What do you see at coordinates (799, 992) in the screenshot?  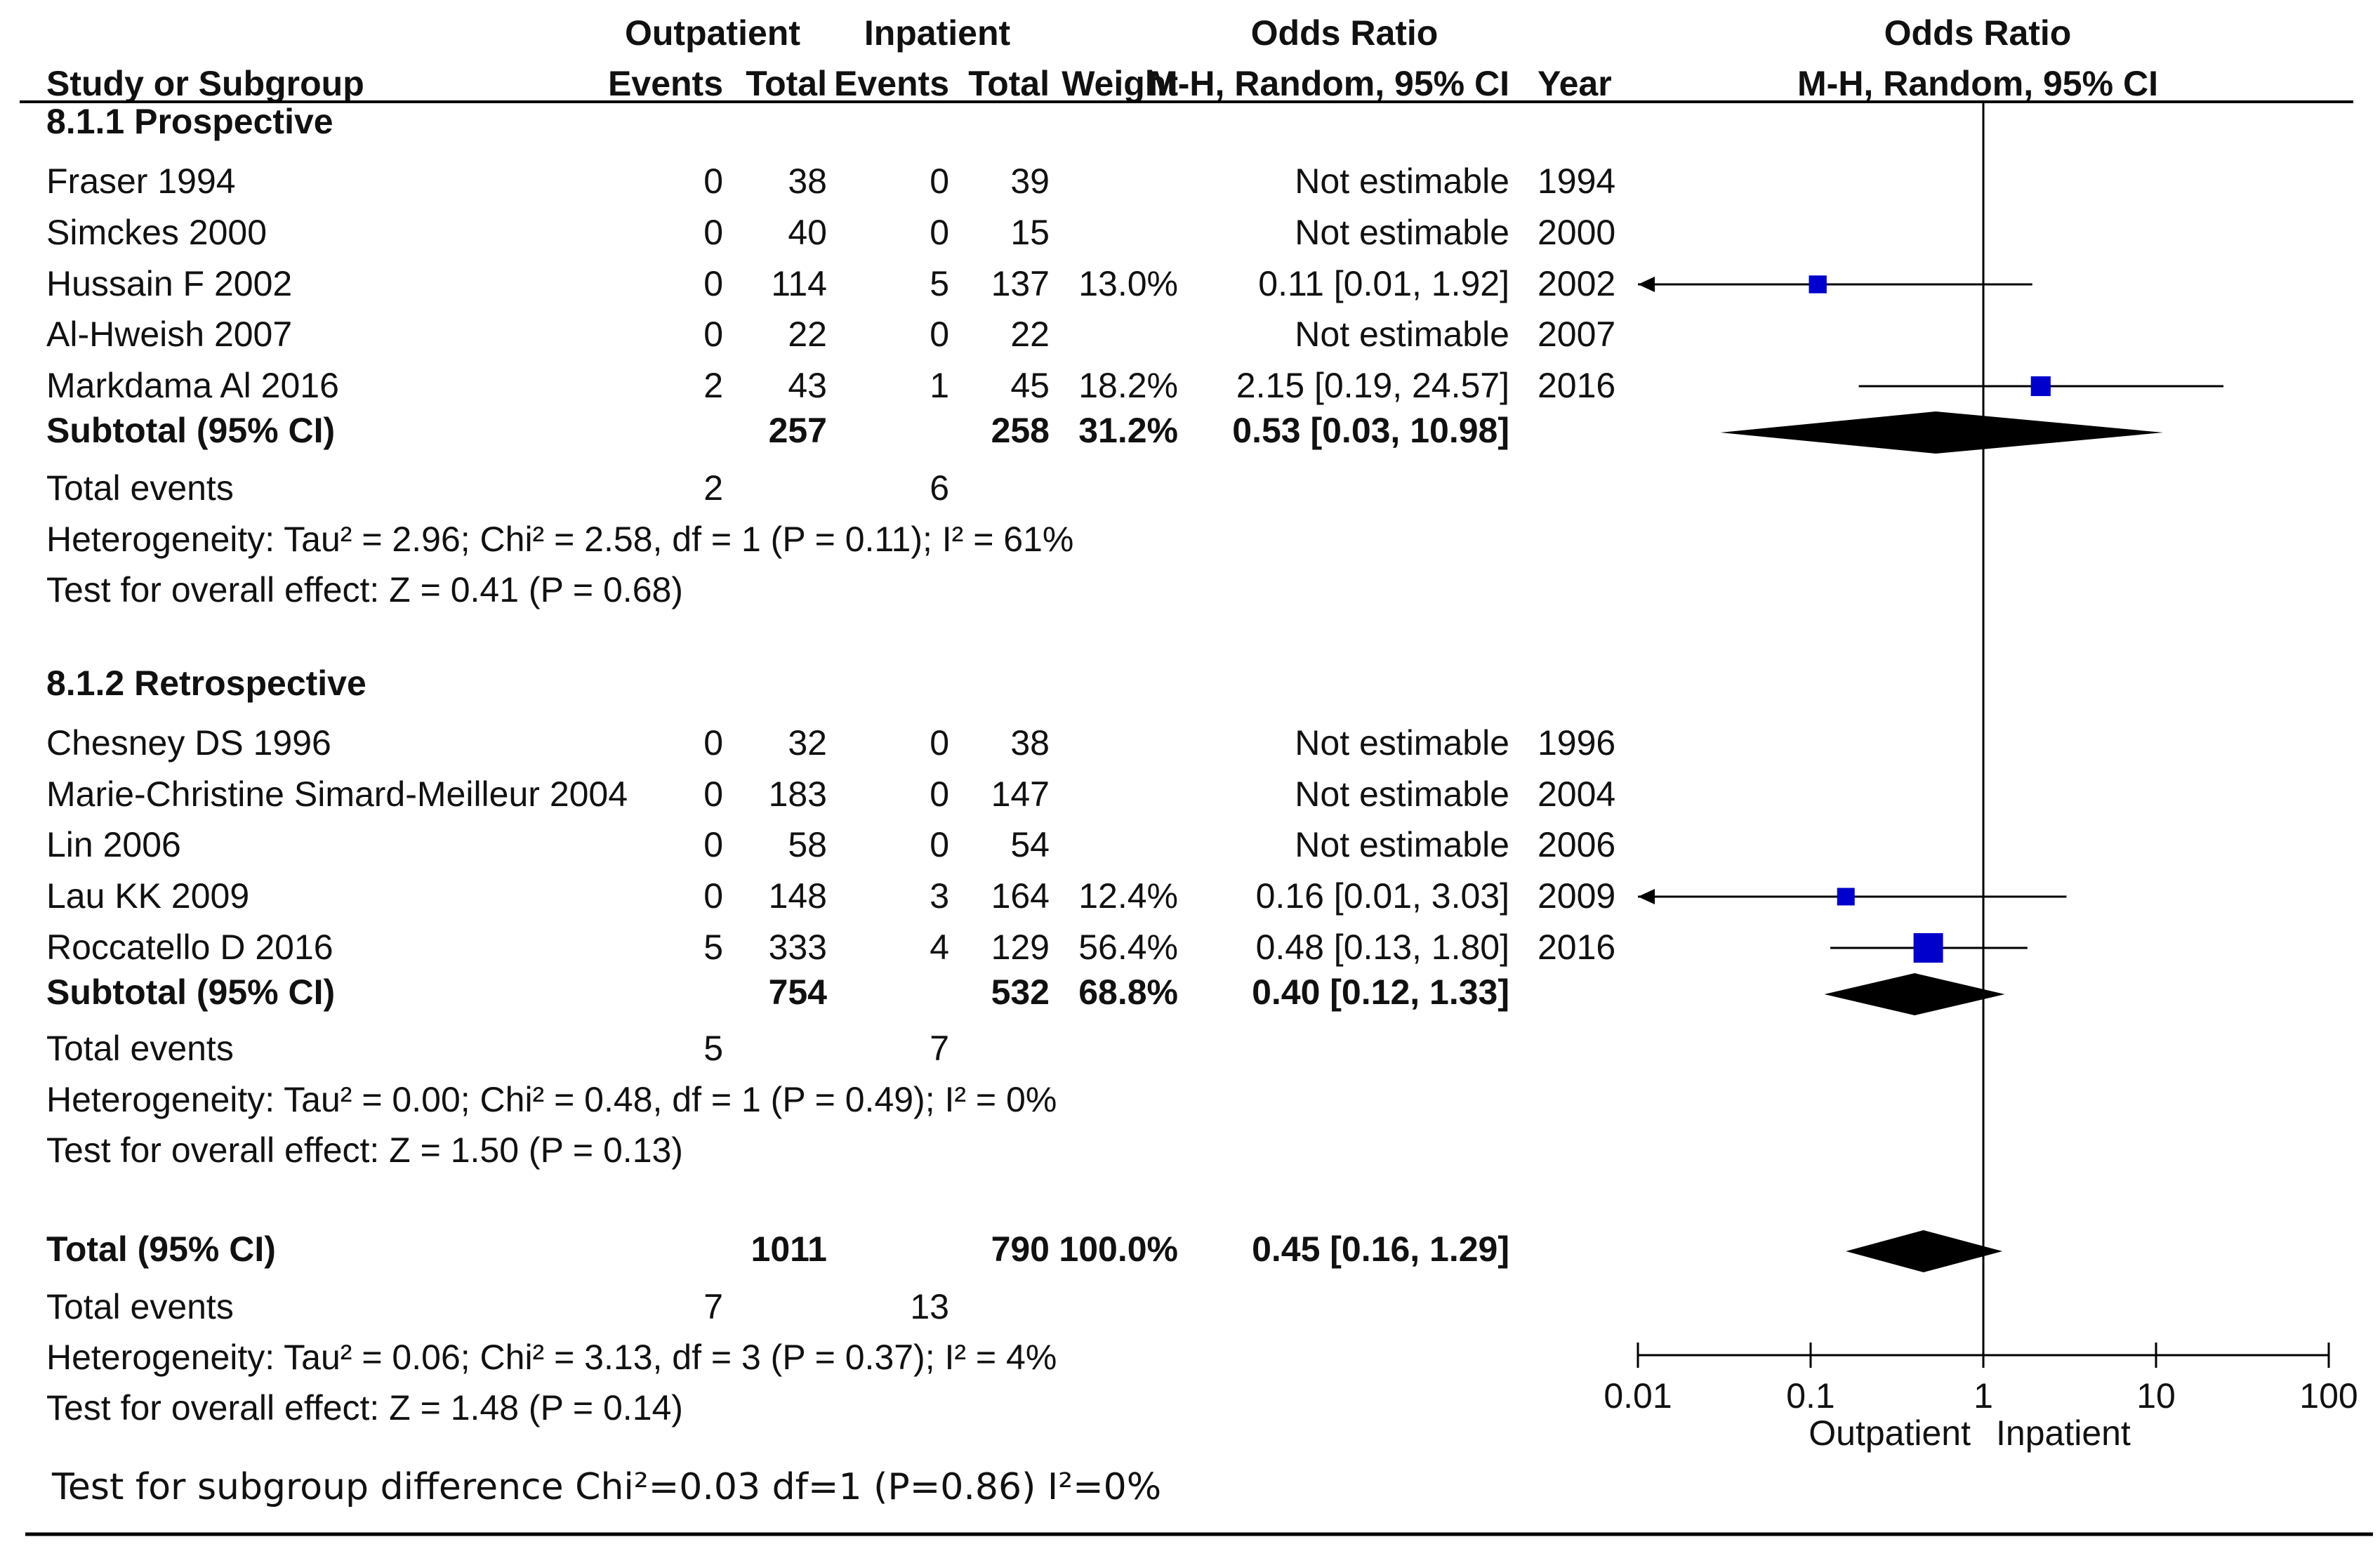 I see `subtotal-outpatient-total: 754` at bounding box center [799, 992].